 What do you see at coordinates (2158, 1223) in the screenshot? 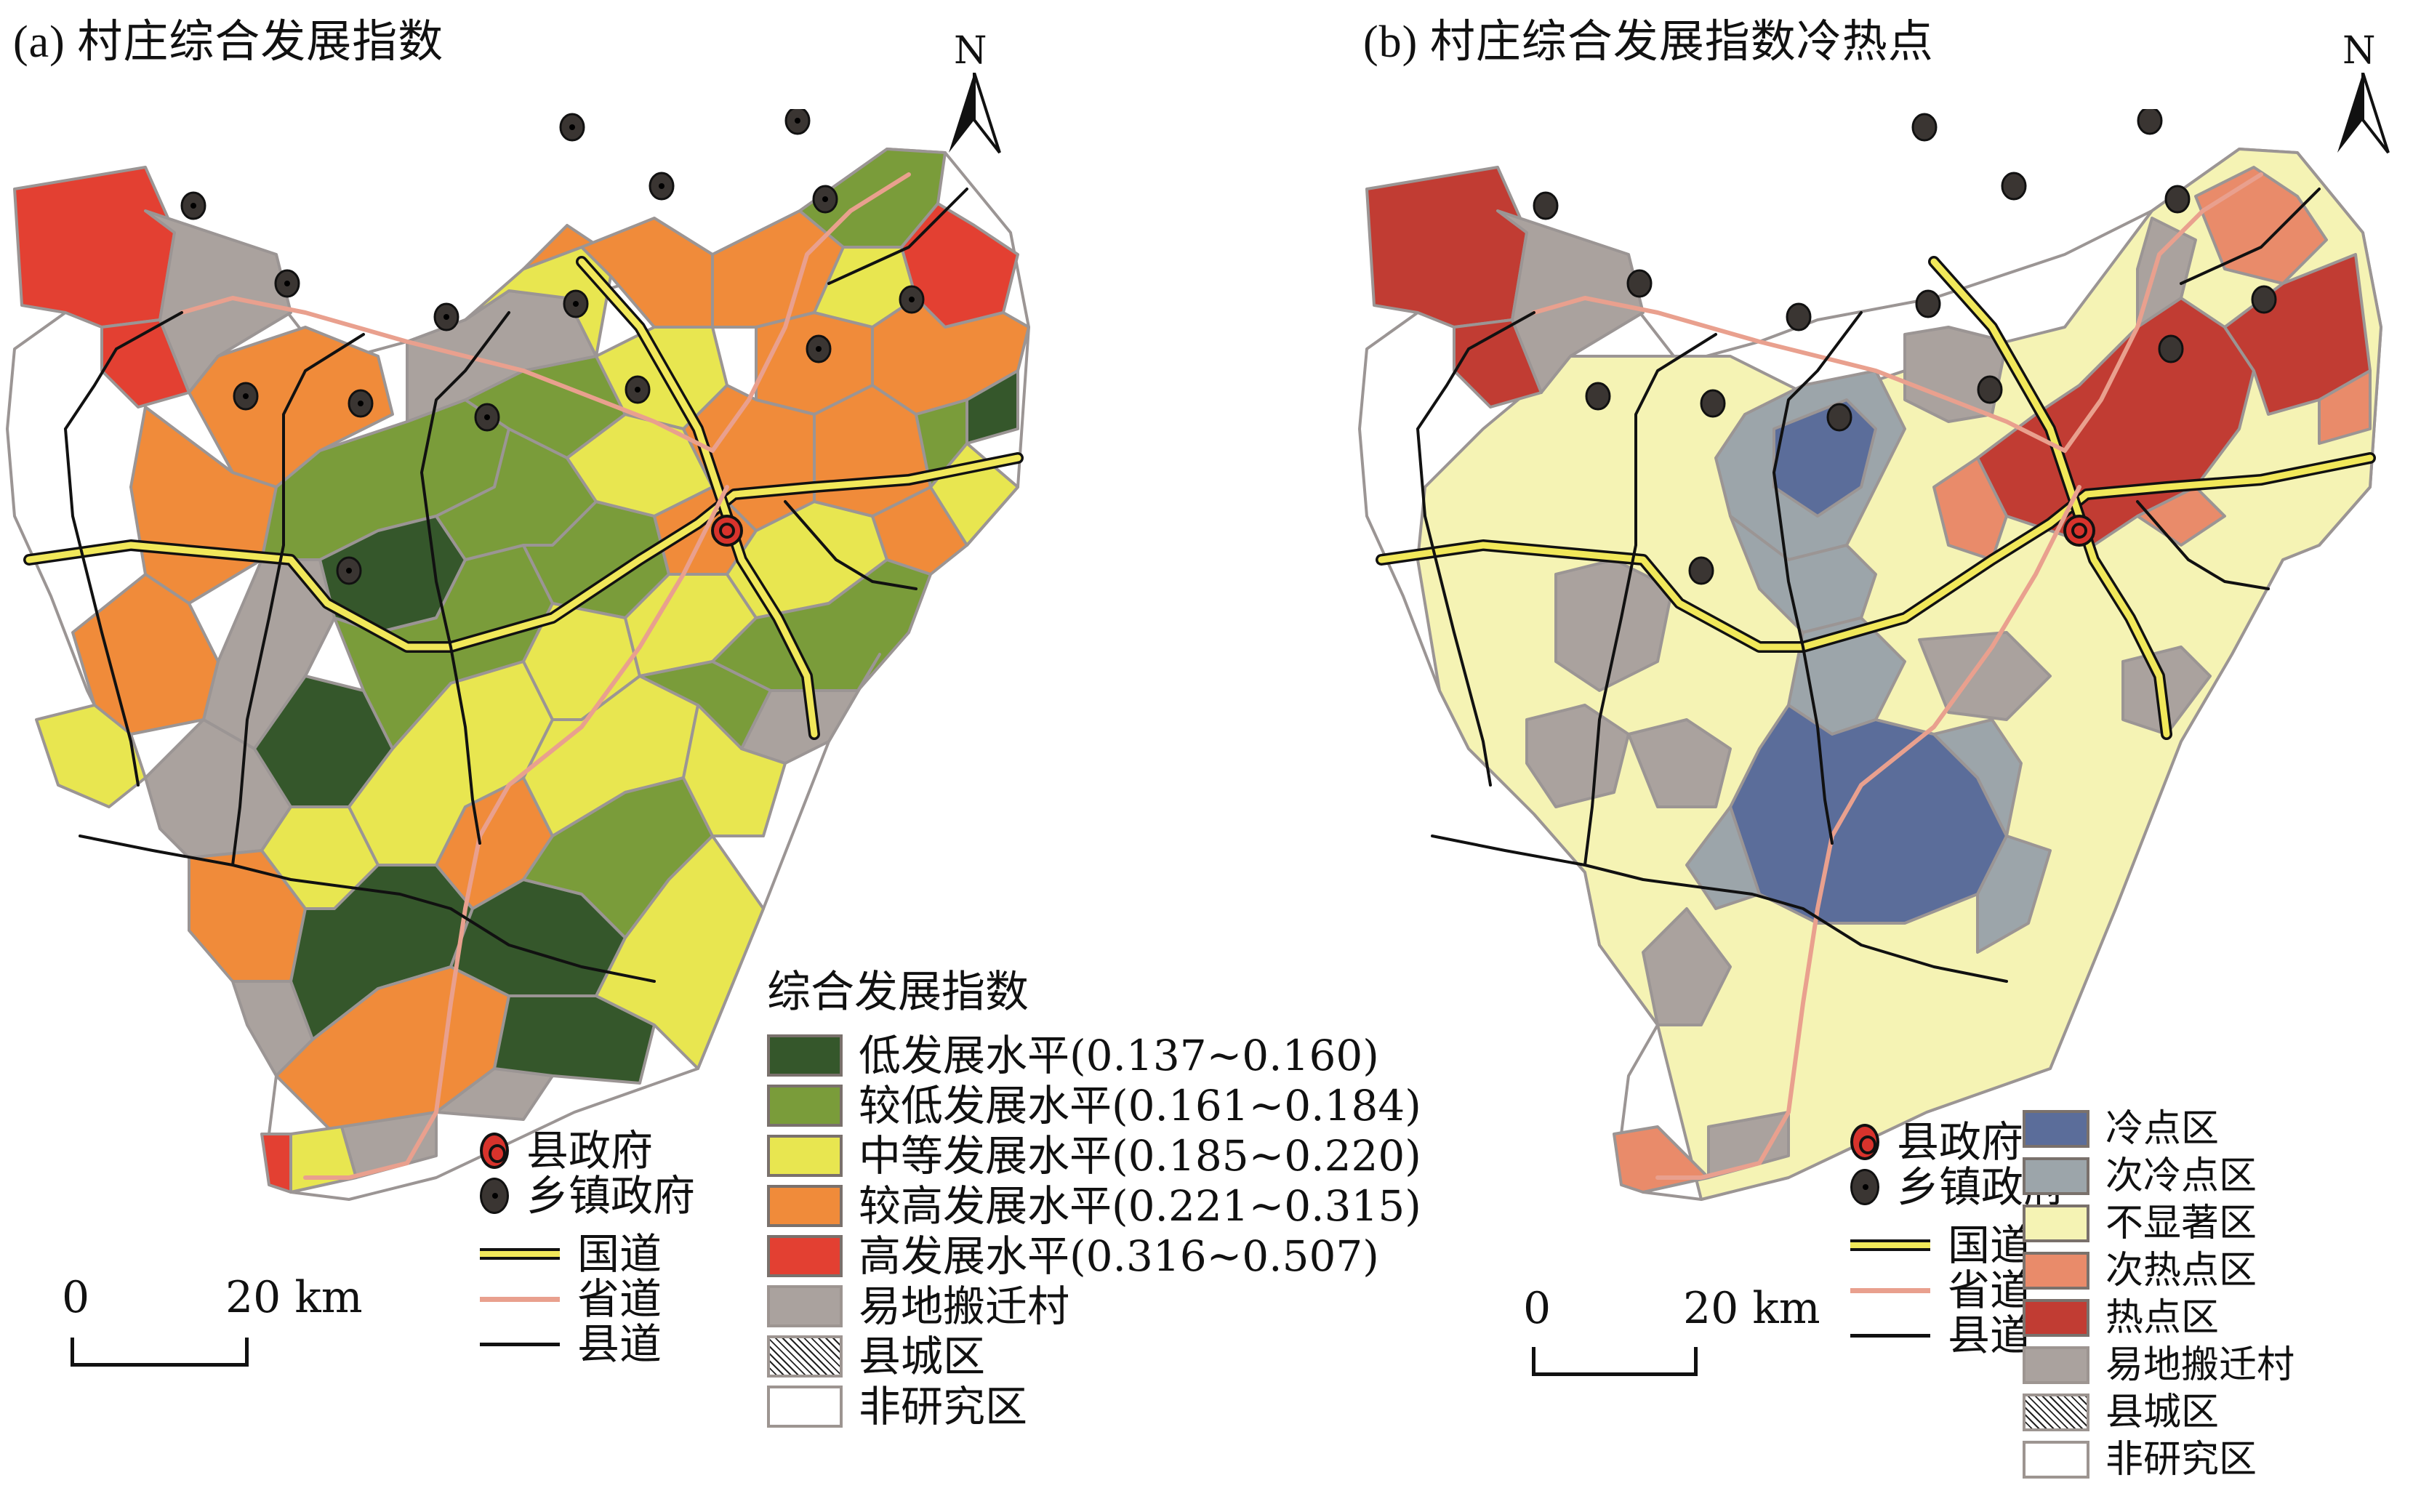
I see `legend-item: 不显著区` at bounding box center [2158, 1223].